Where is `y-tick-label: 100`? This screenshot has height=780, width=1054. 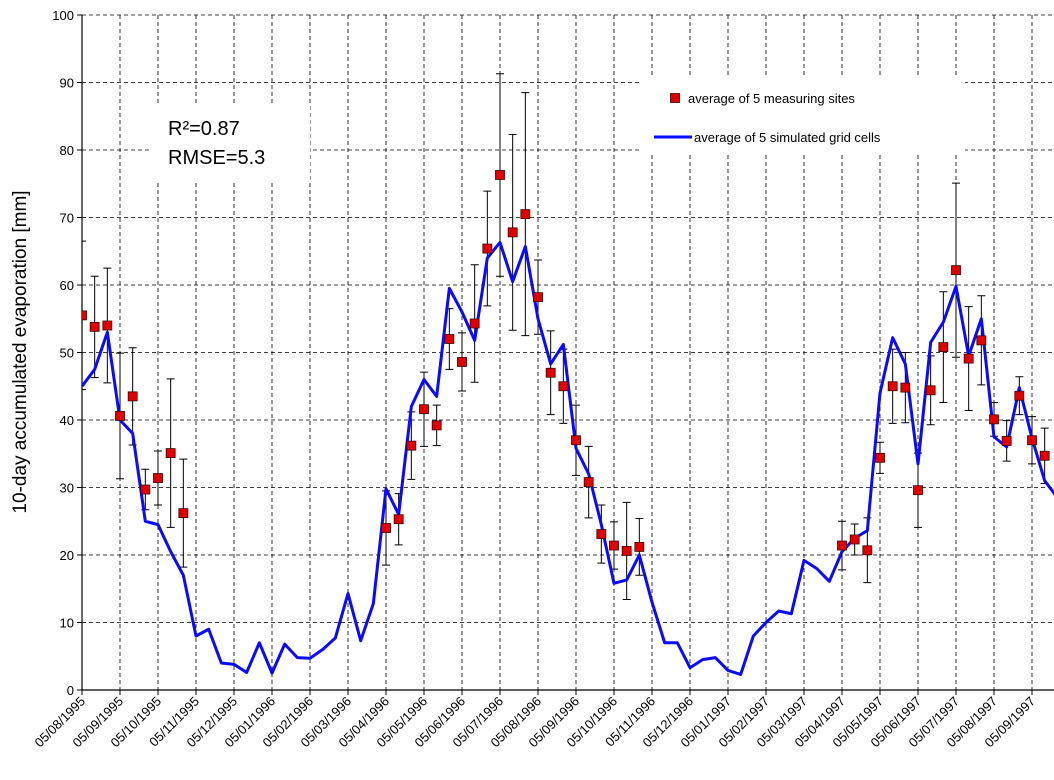
y-tick-label: 100 is located at coordinates (63, 15).